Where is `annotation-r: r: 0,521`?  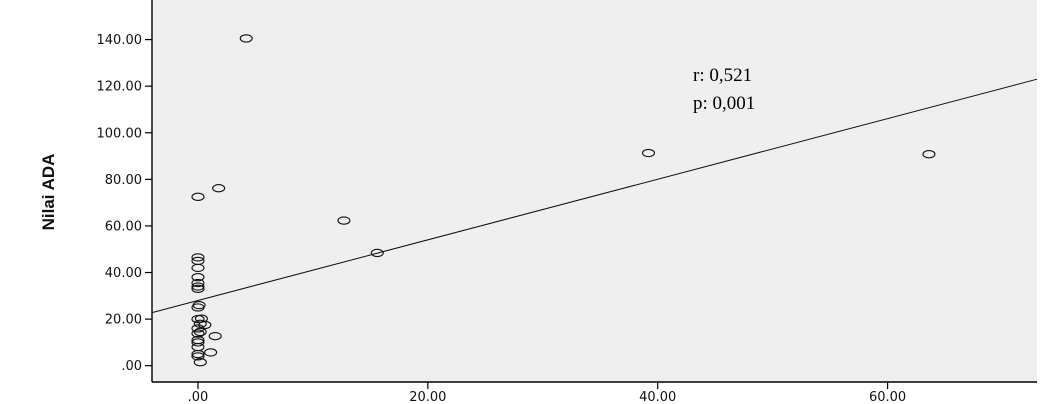 annotation-r: r: 0,521 is located at coordinates (722, 75).